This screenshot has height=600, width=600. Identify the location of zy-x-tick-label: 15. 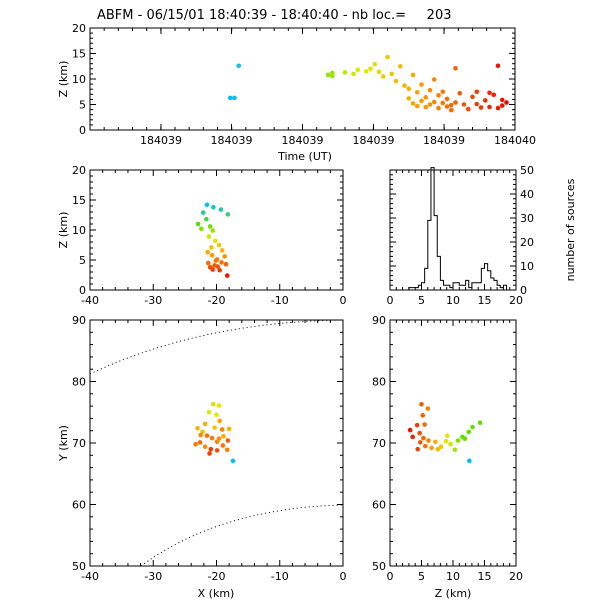
(485, 576).